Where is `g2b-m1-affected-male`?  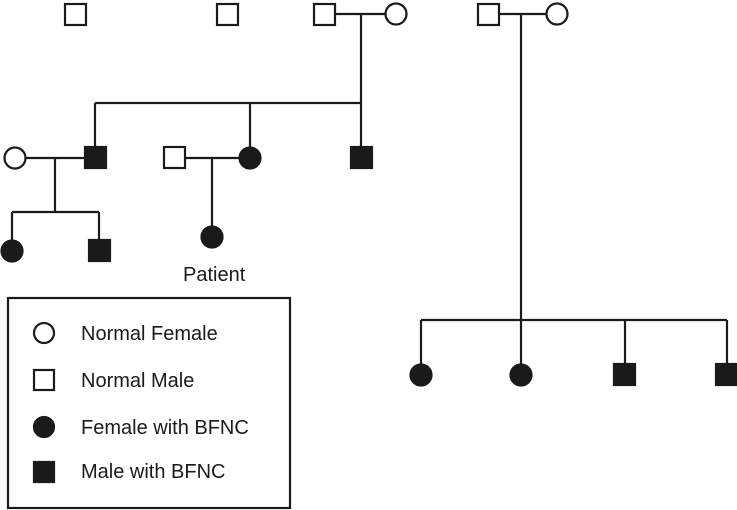
g2b-m1-affected-male is located at coordinates (624, 374).